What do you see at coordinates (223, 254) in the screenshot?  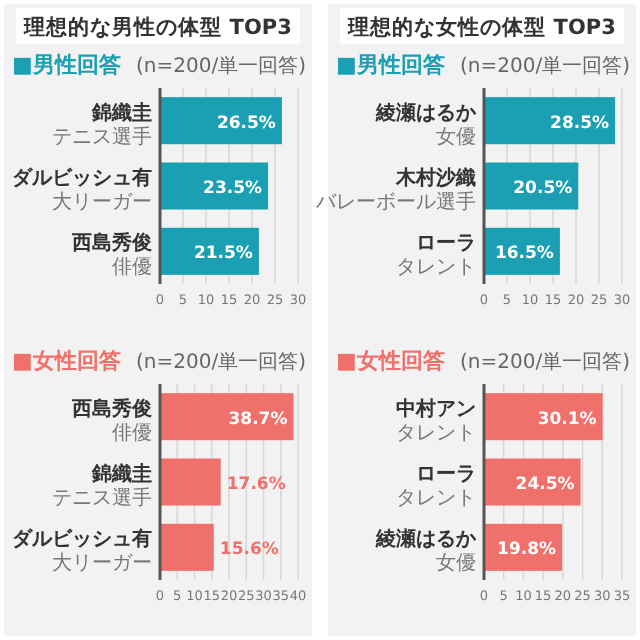 I see `data-label: 21.5%` at bounding box center [223, 254].